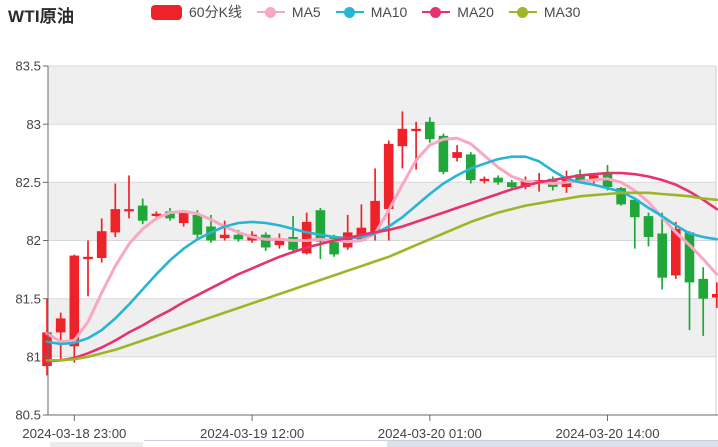  I want to click on legend-item-ma10: MA10, so click(371, 12).